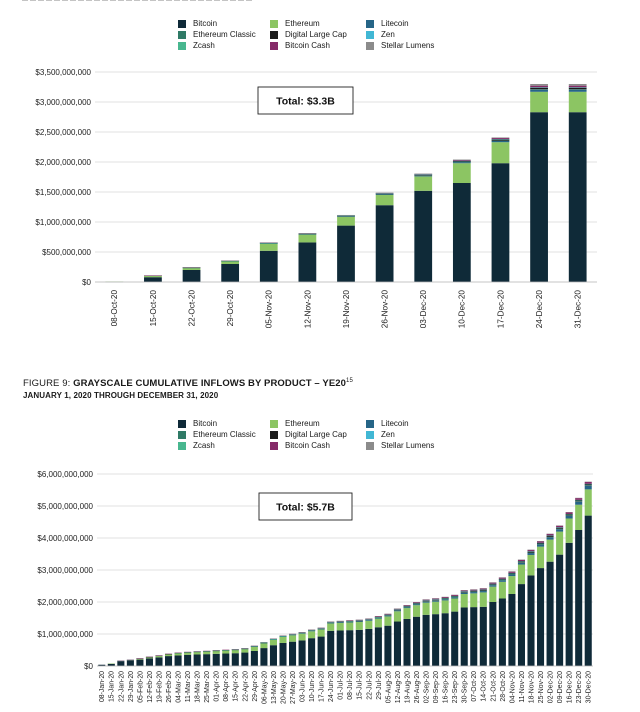  I want to click on chart2-x-tick-label: 26-Aug-20, so click(417, 687).